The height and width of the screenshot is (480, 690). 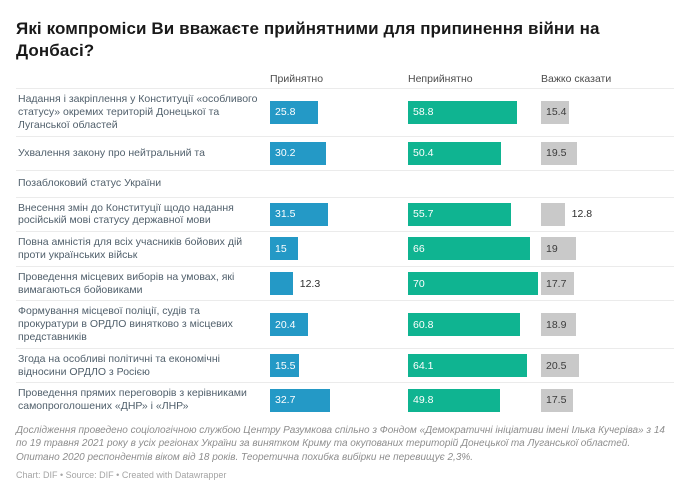 I want to click on bar-value: 50.4, so click(x=423, y=153).